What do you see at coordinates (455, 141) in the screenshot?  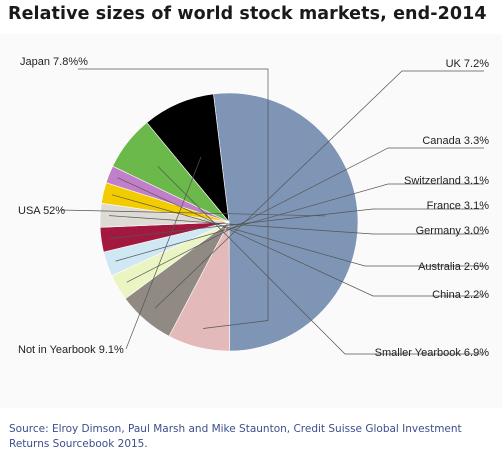 I see `slice-label: Canada 3.3%` at bounding box center [455, 141].